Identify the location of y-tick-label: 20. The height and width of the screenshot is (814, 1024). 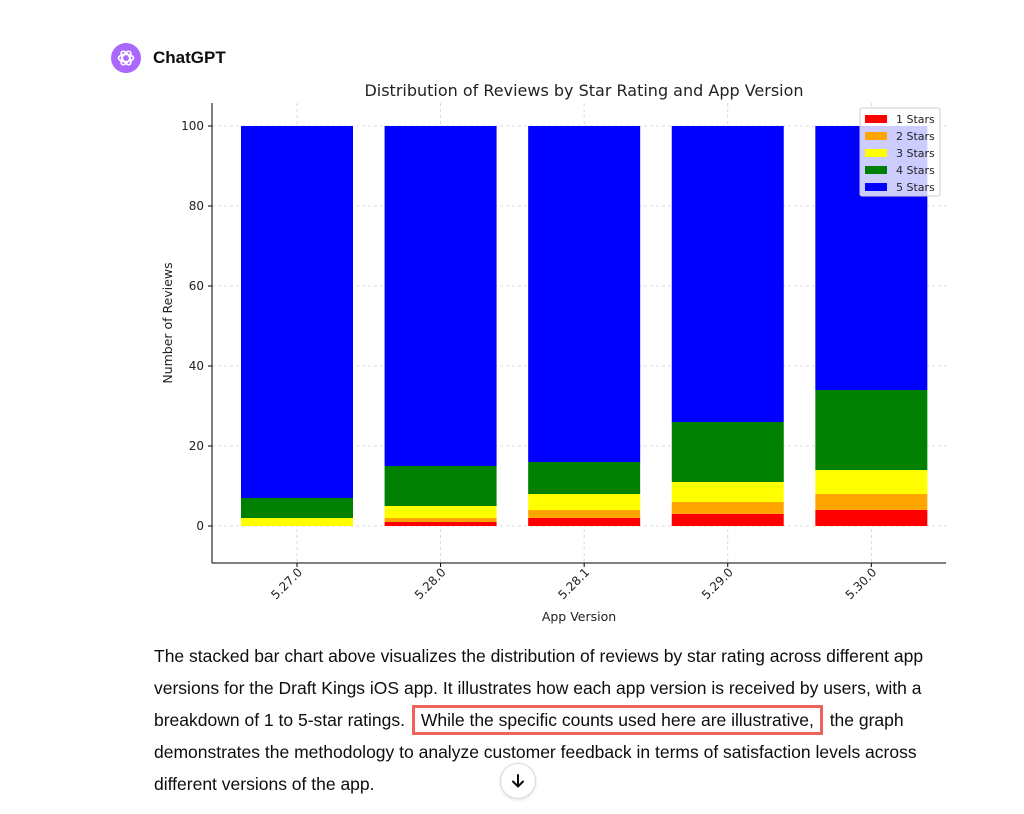
(196, 446).